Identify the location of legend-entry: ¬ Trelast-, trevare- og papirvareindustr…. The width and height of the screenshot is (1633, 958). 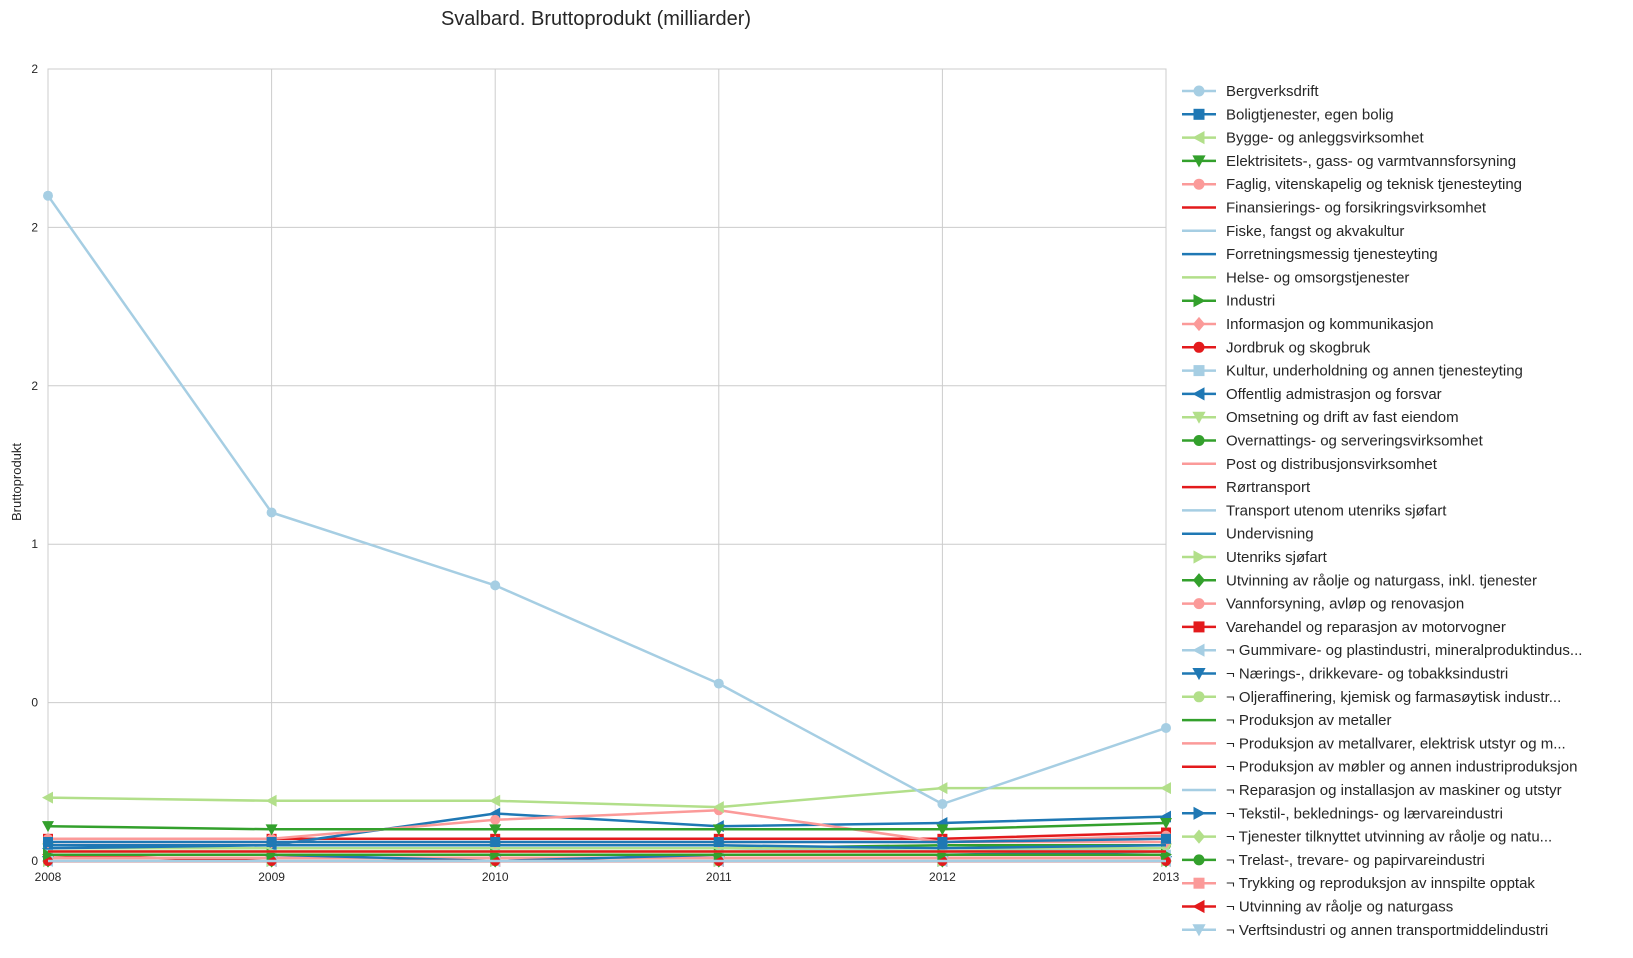
(1333, 860).